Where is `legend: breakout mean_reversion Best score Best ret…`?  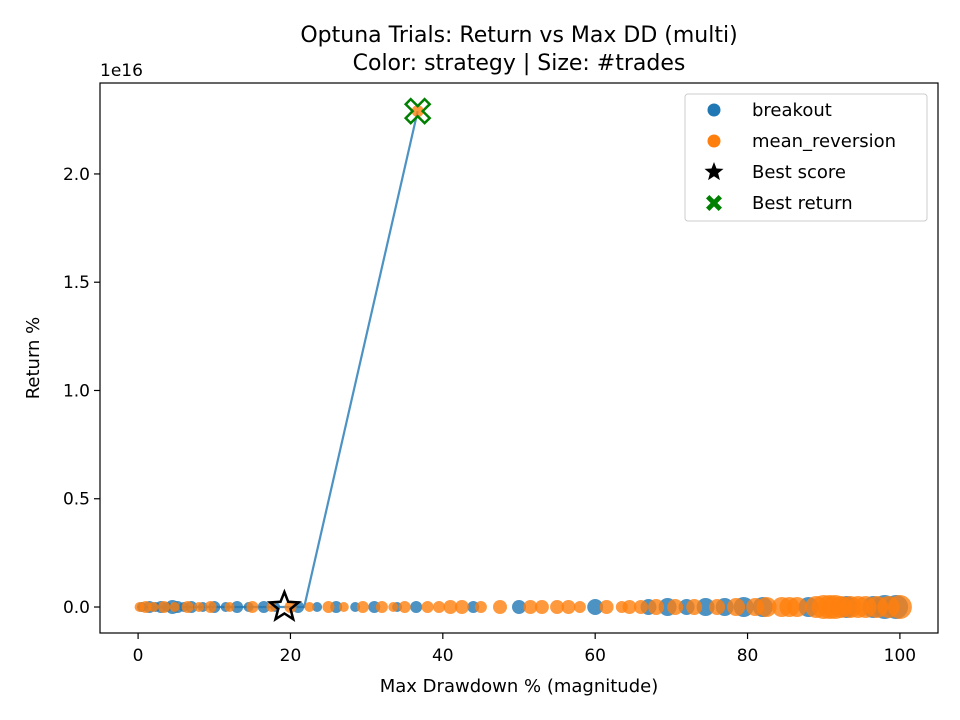 legend: breakout mean_reversion Best score Best ret… is located at coordinates (806, 157).